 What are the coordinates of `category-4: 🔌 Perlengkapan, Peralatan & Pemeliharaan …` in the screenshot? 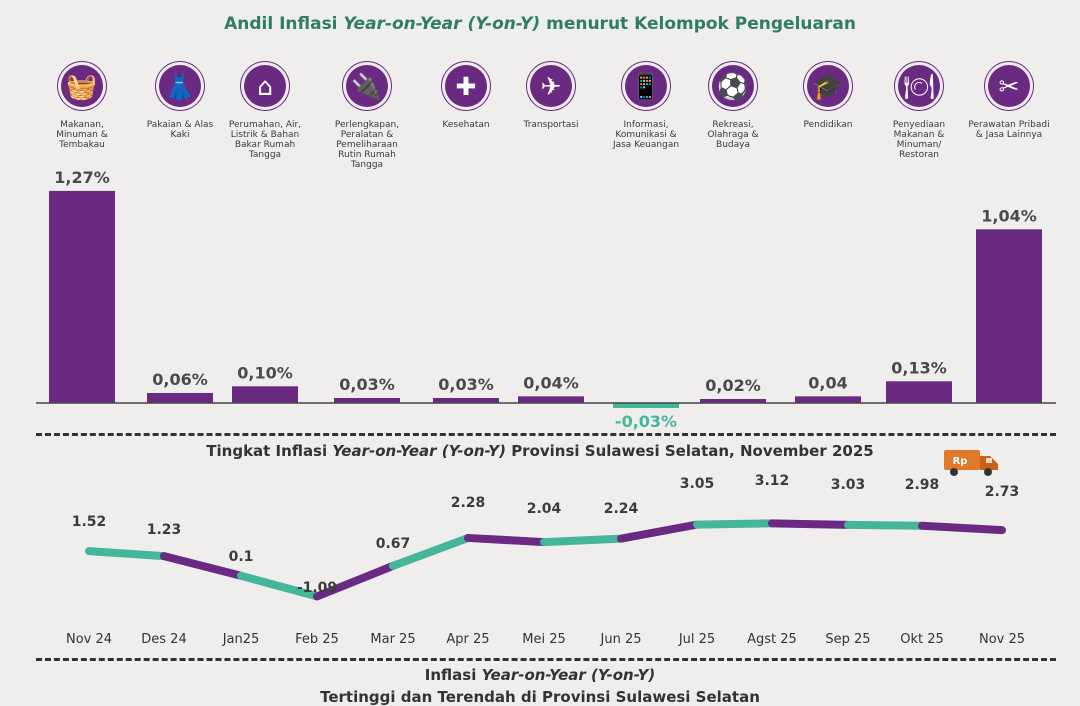 It's located at (367, 116).